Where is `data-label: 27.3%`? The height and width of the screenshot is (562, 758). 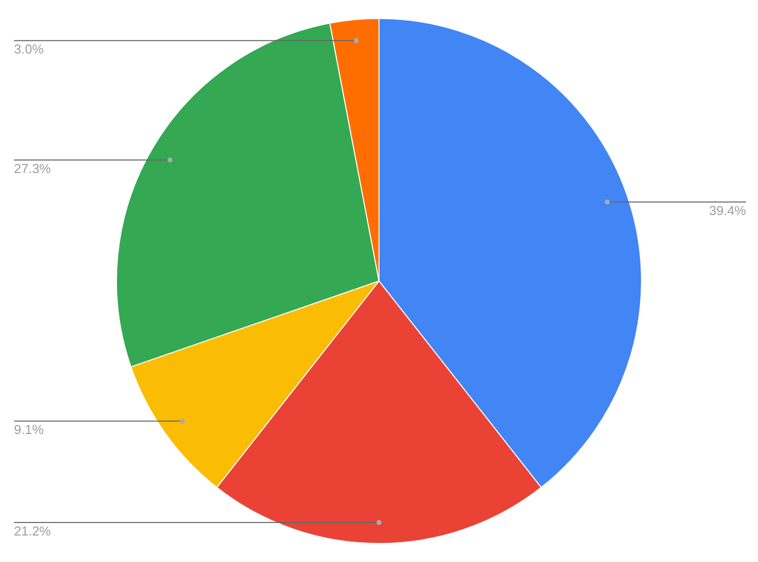 data-label: 27.3% is located at coordinates (33, 168).